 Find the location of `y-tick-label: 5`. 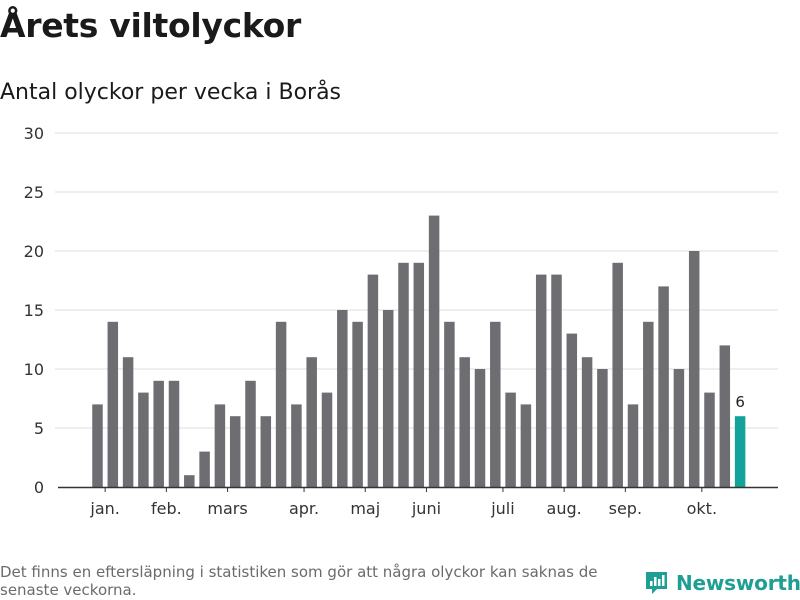

y-tick-label: 5 is located at coordinates (39, 428).